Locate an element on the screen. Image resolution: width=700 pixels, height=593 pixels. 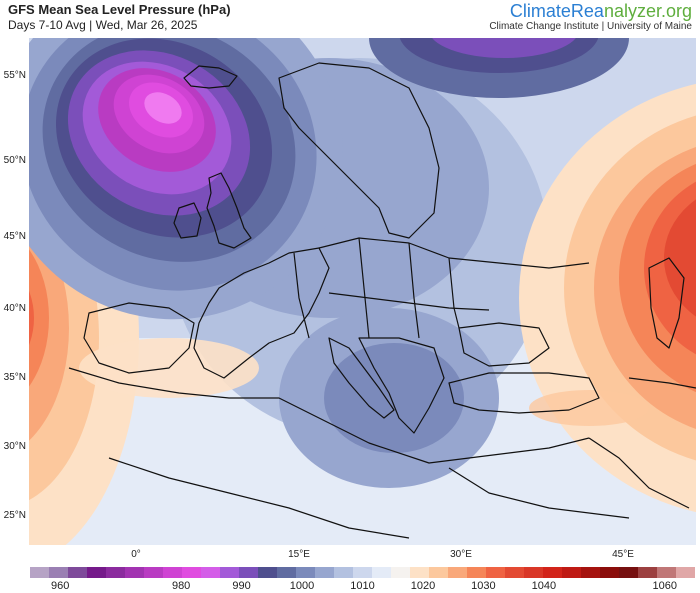
map-subtitle: Days 7-10 Avg | Wed, Mar 26, 2025 is located at coordinates (103, 25).